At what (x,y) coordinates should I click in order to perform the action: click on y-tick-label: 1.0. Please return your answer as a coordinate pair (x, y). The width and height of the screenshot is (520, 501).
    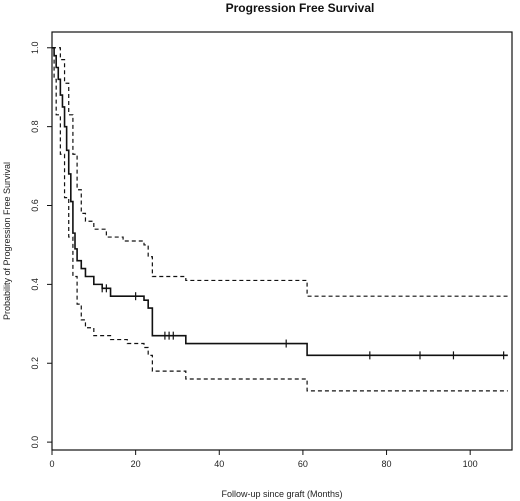
    Looking at the image, I should click on (35, 48).